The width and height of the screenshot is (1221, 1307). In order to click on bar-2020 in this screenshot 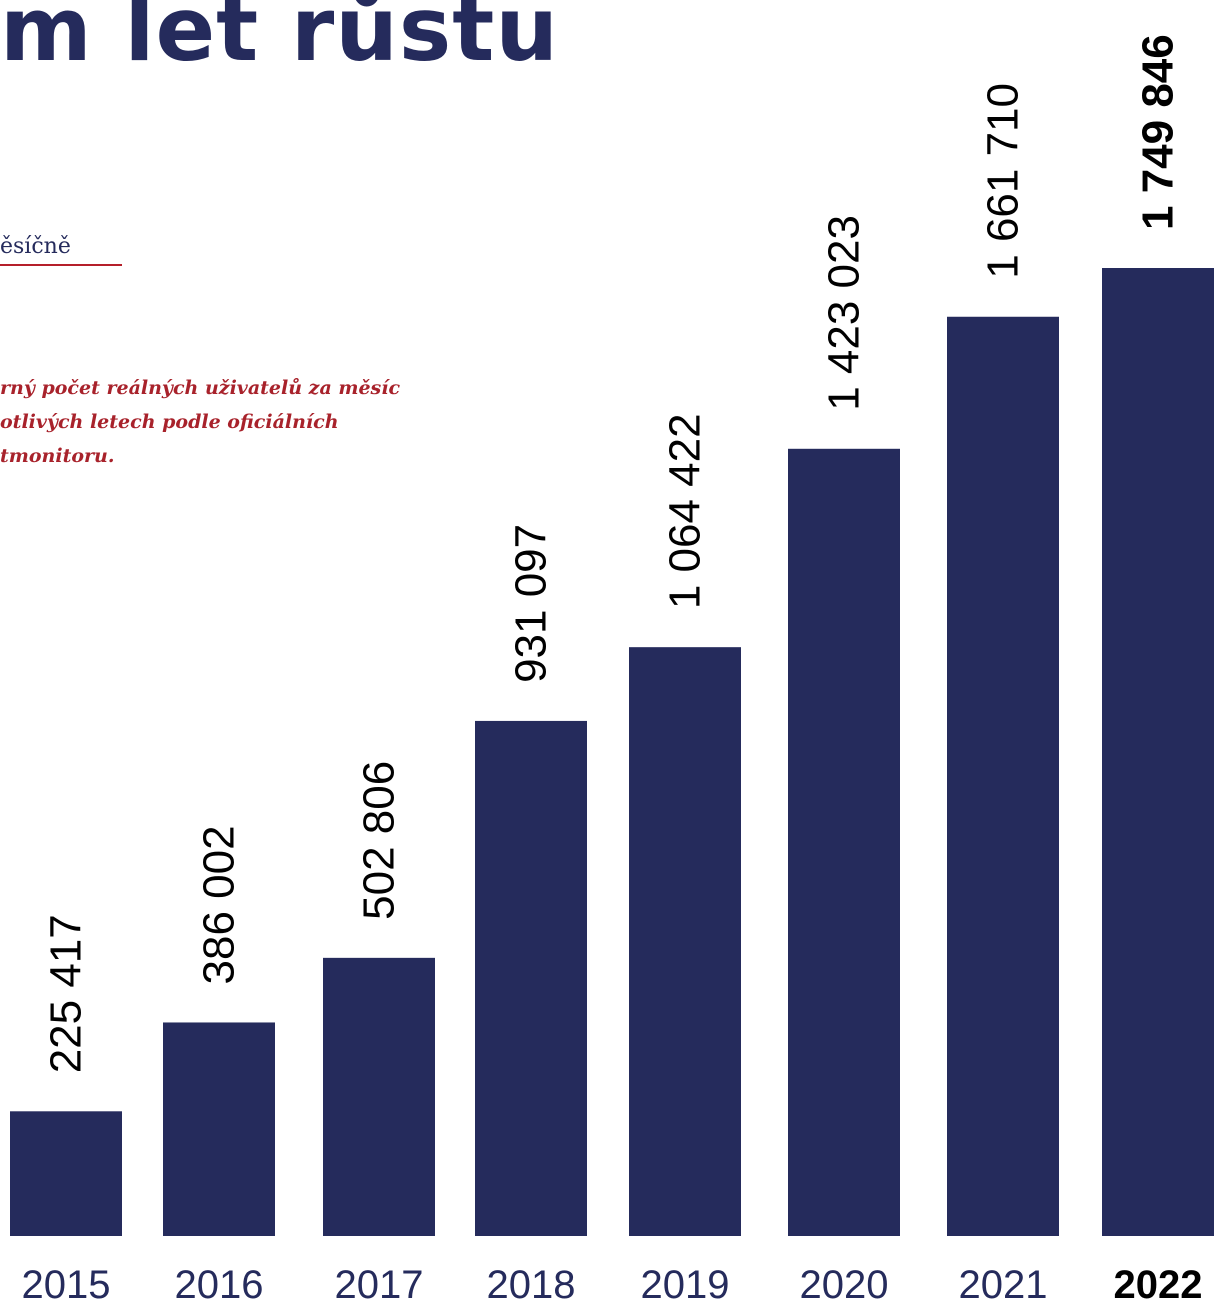, I will do `click(844, 842)`.